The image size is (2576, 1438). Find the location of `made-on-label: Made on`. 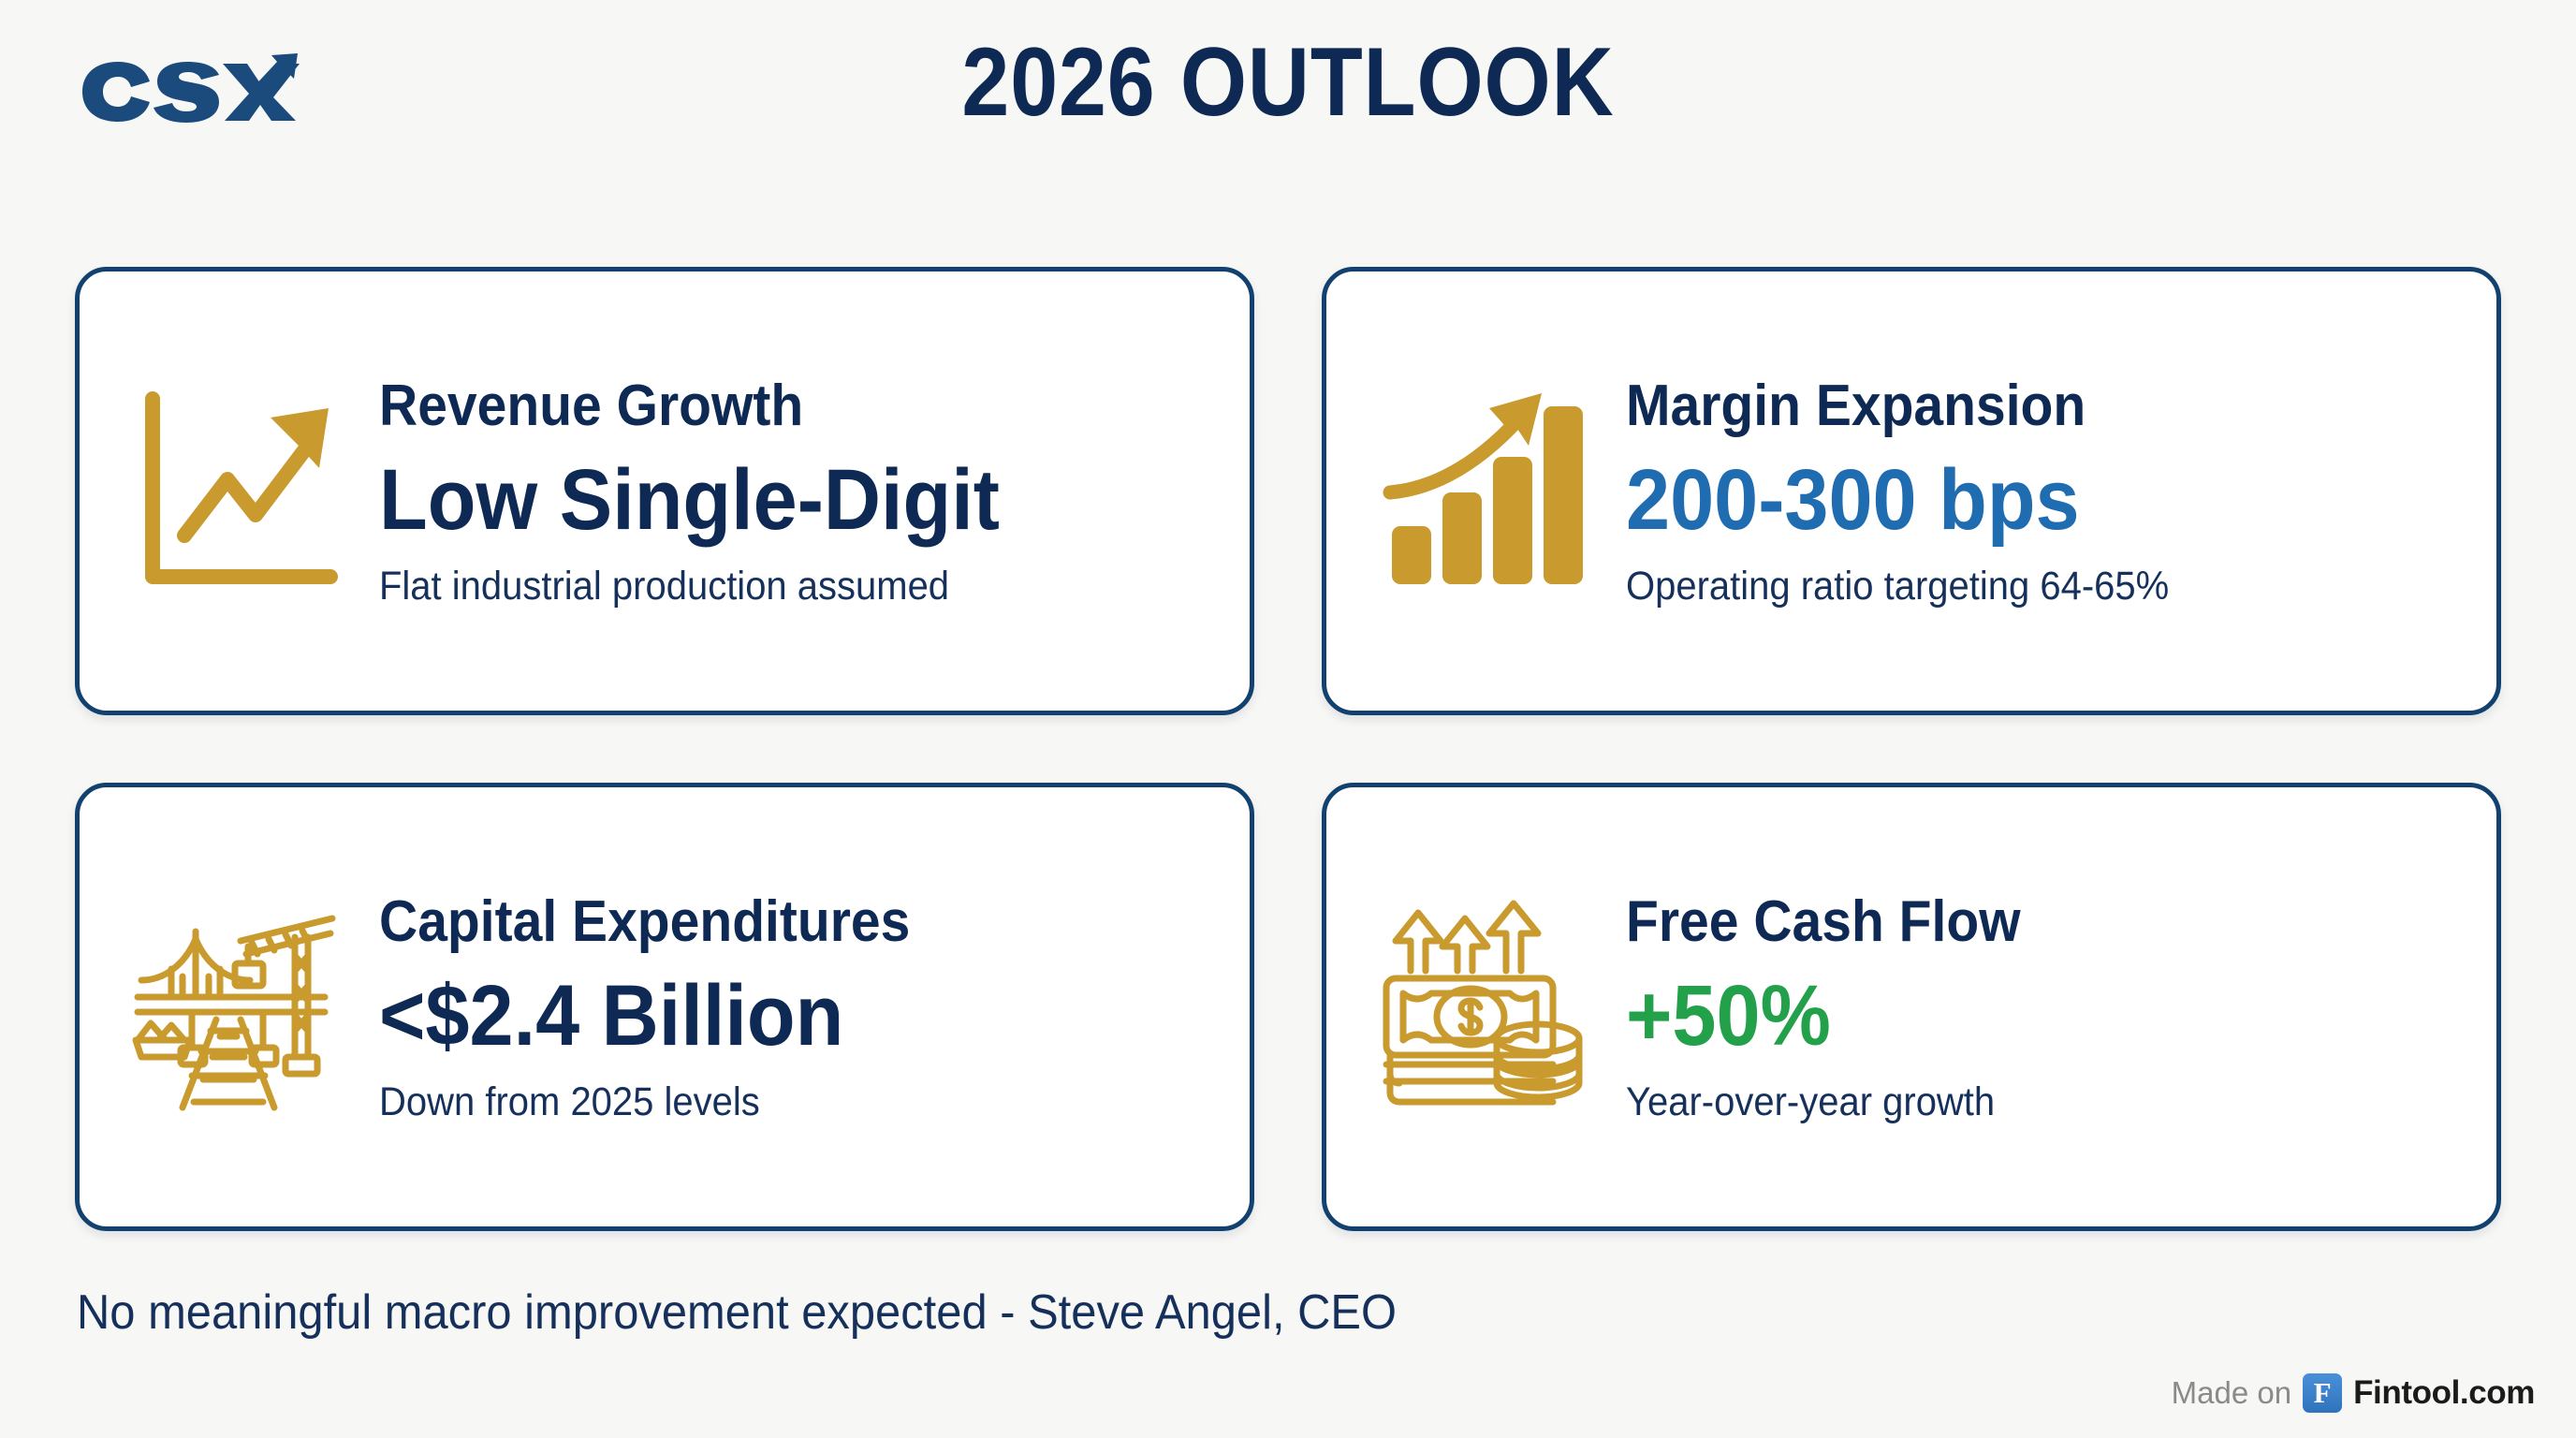

made-on-label: Made on is located at coordinates (2231, 1392).